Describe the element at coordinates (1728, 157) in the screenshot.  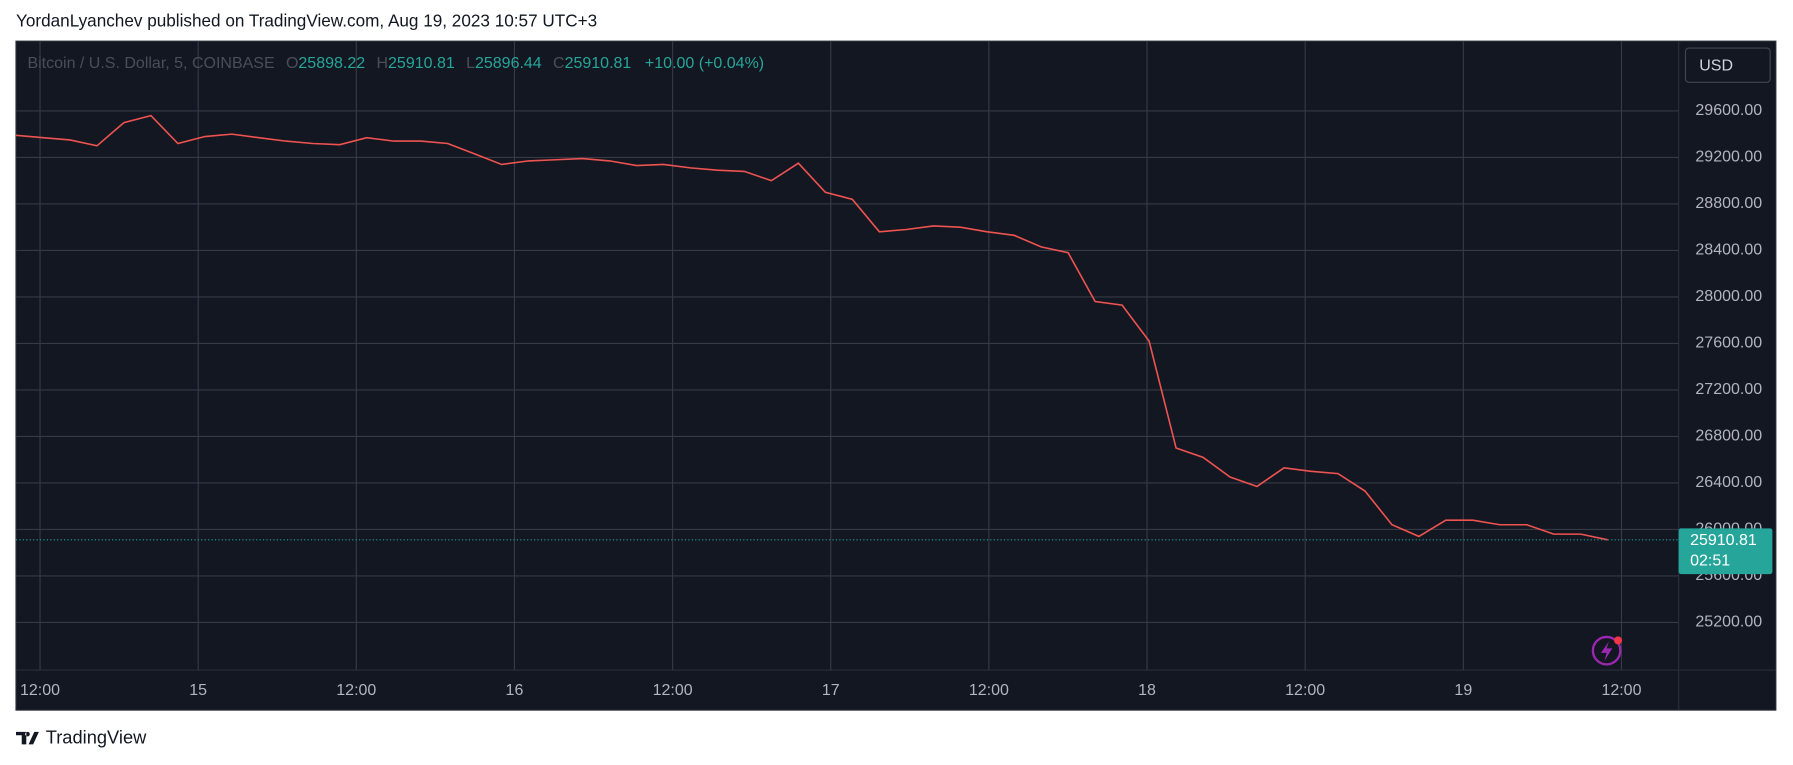
I see `y-tick-label: 29200.00` at that location.